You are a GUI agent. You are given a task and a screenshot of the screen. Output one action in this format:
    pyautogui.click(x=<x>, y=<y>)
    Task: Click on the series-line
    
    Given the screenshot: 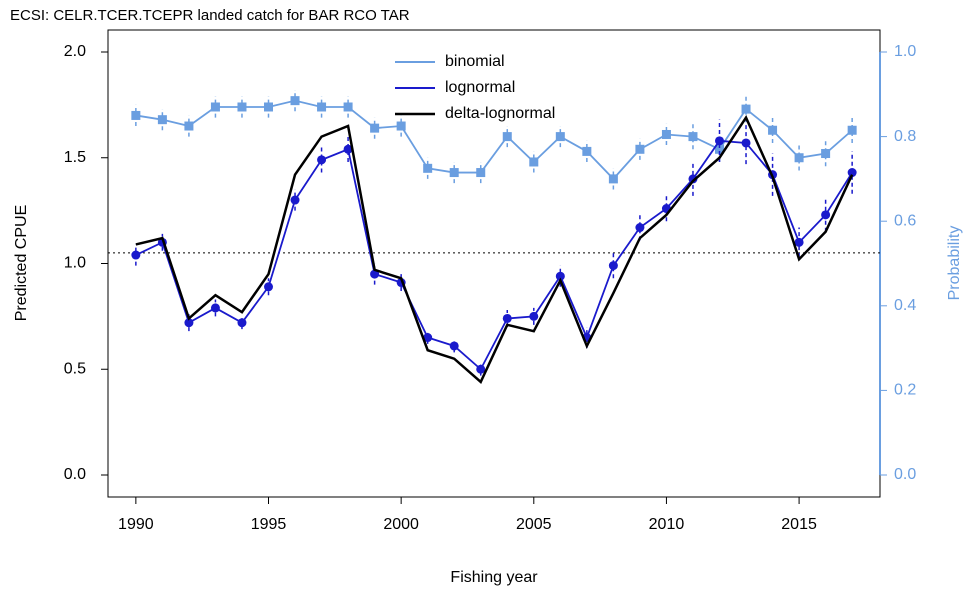 What is the action you would take?
    pyautogui.click(x=494, y=140)
    